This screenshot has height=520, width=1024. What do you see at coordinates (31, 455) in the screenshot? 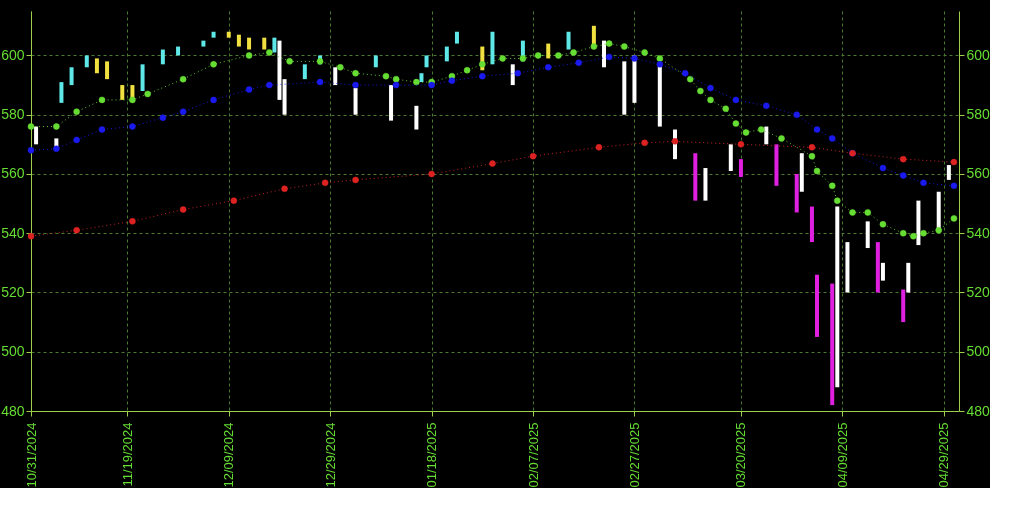
I see `x-tick-label: 10/31/2024` at bounding box center [31, 455].